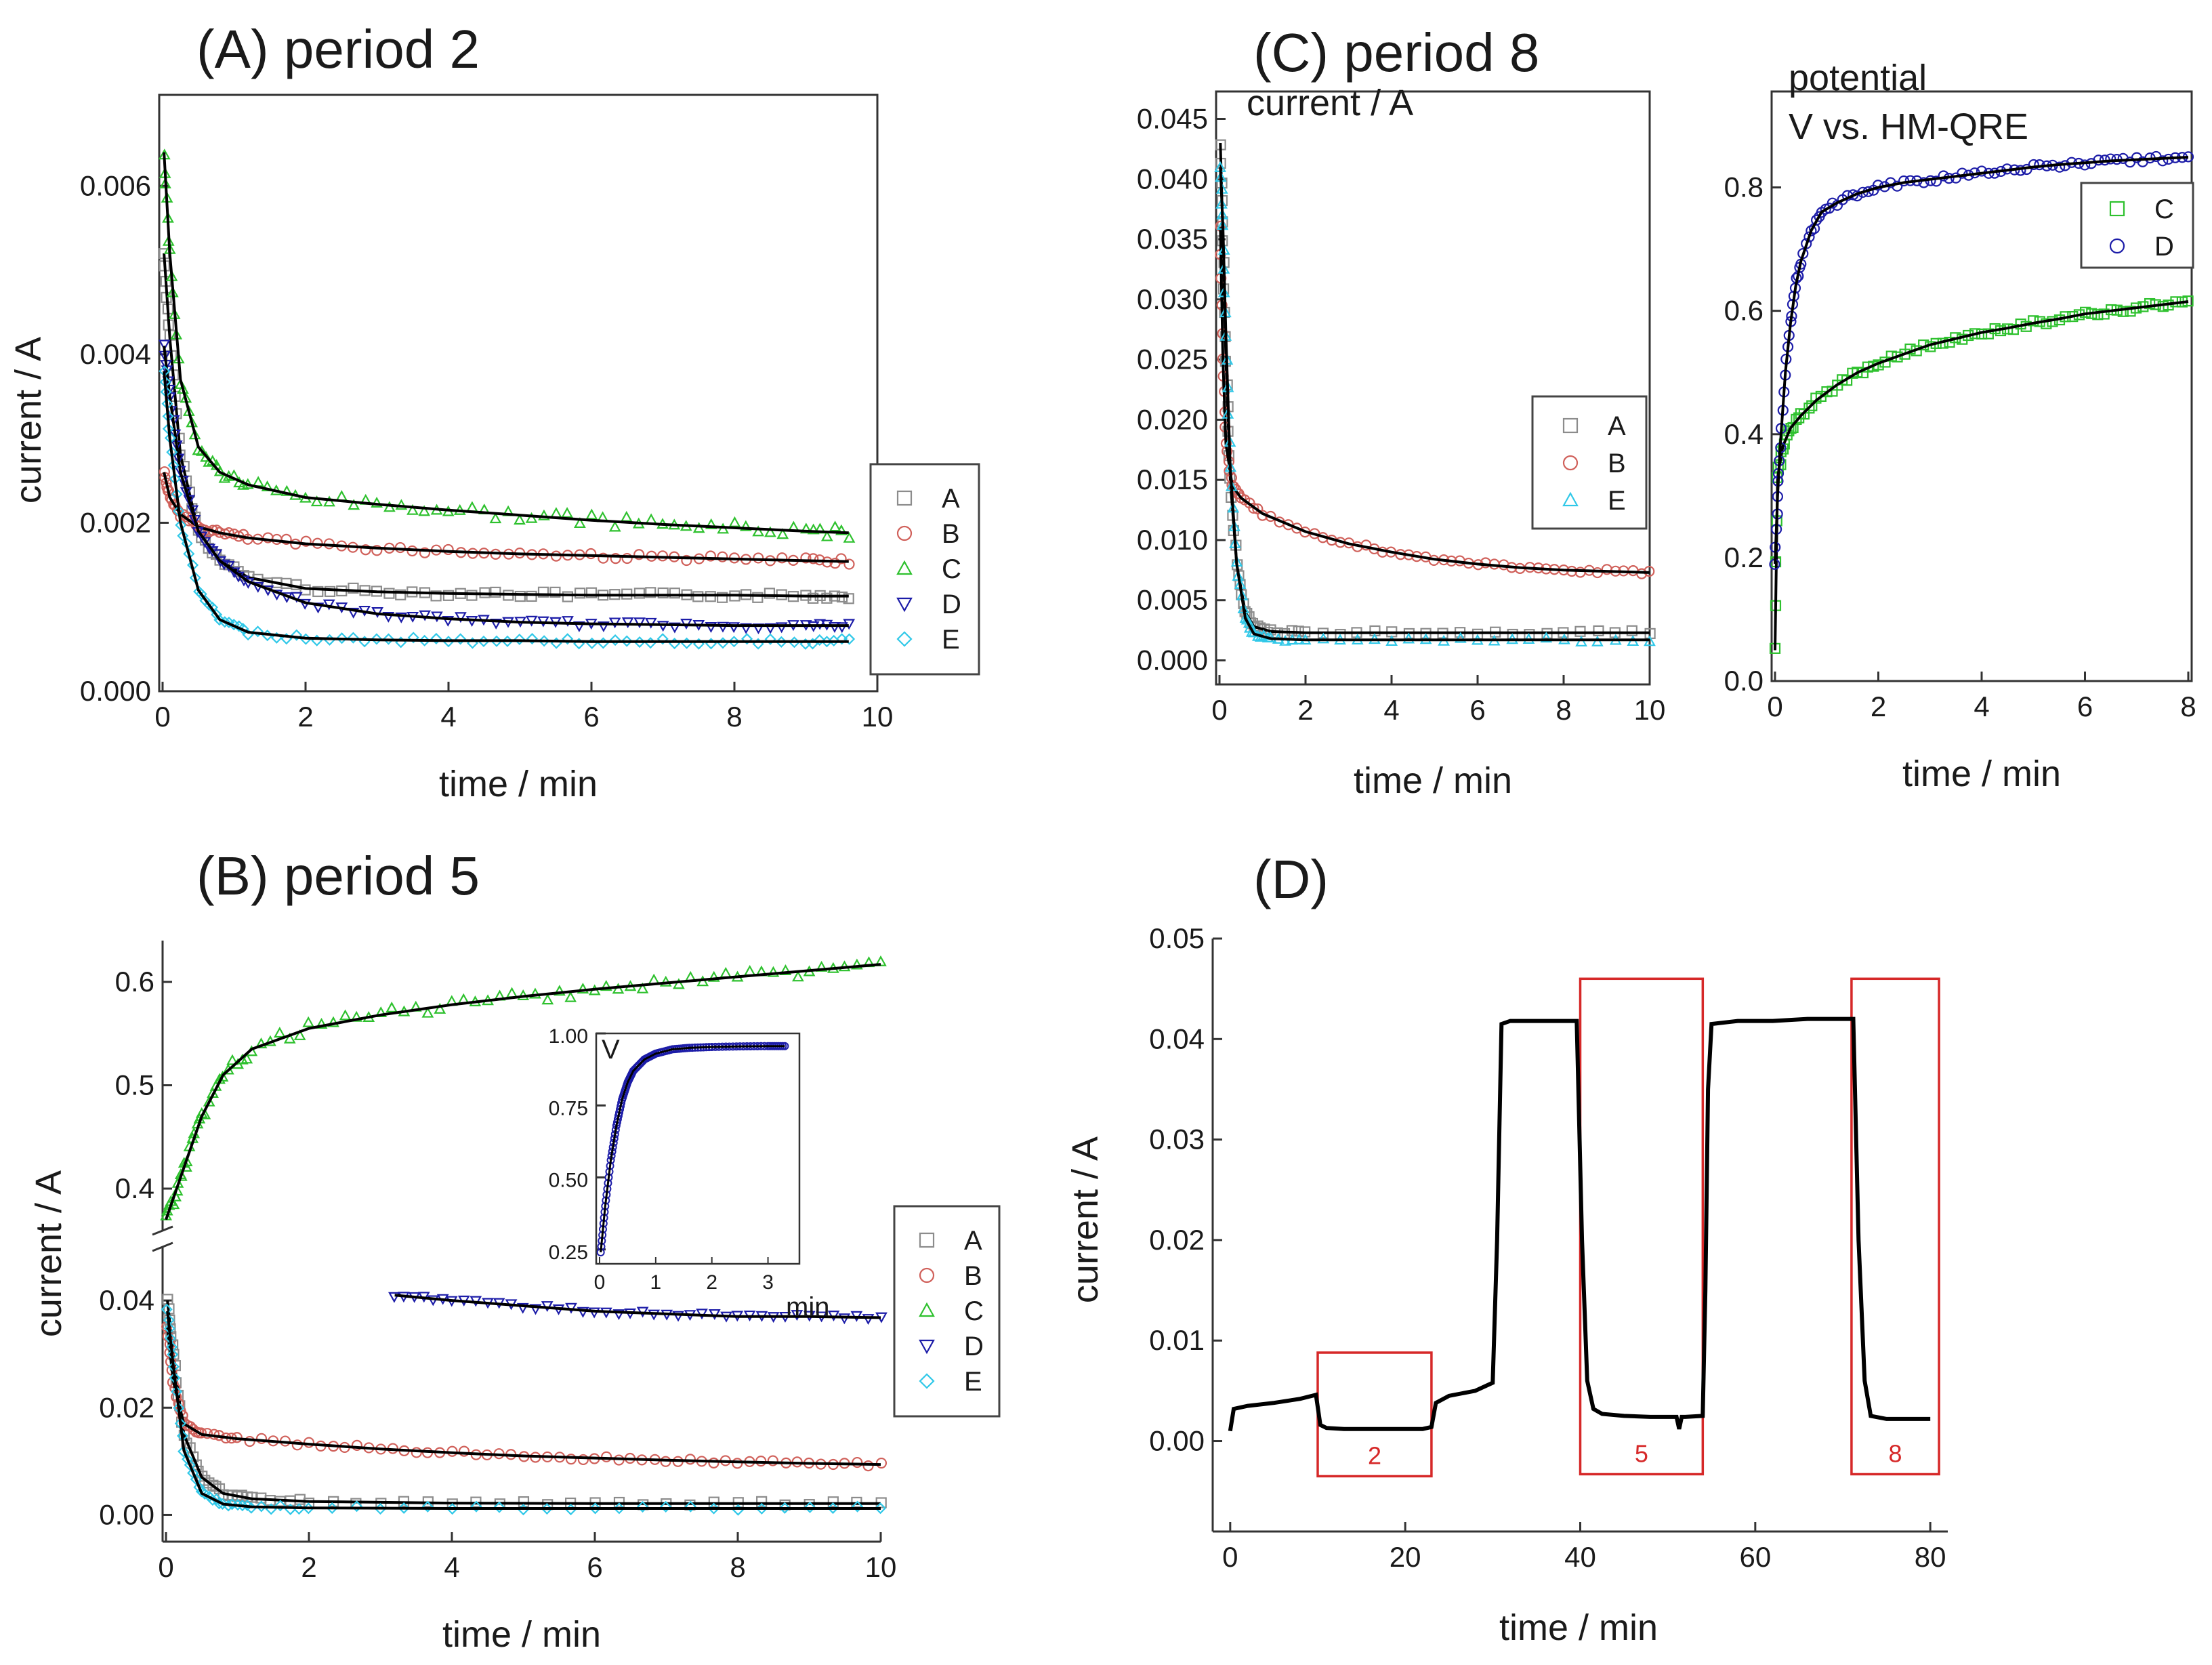 The width and height of the screenshot is (2212, 1665). I want to click on panel-c-current-frame, so click(1433, 388).